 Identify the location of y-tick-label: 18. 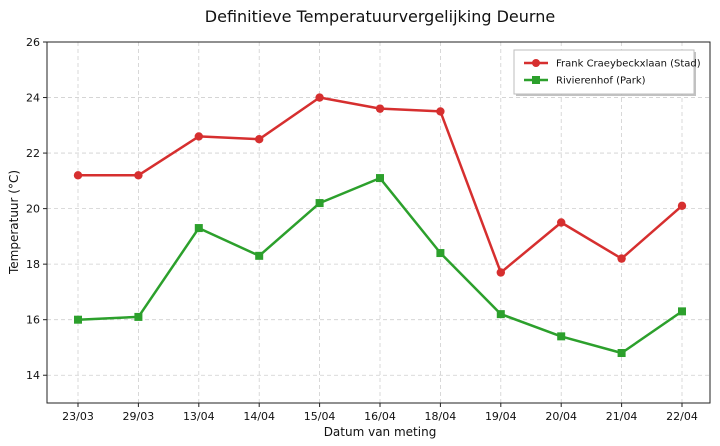
(33, 264).